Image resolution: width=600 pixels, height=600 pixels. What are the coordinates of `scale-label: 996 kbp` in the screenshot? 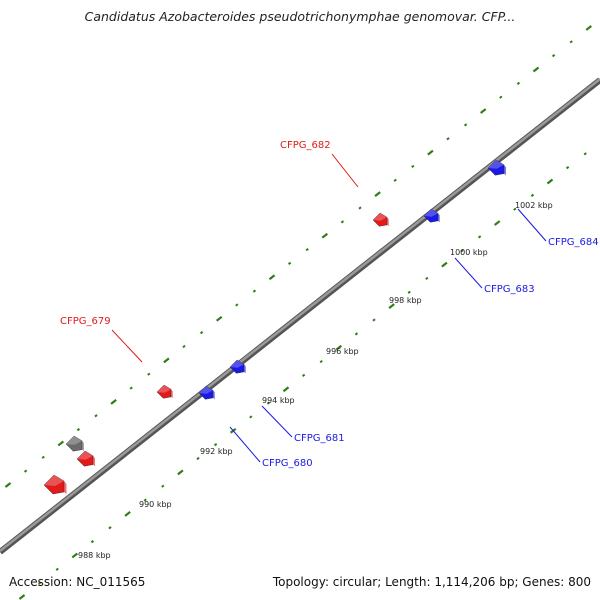 It's located at (342, 351).